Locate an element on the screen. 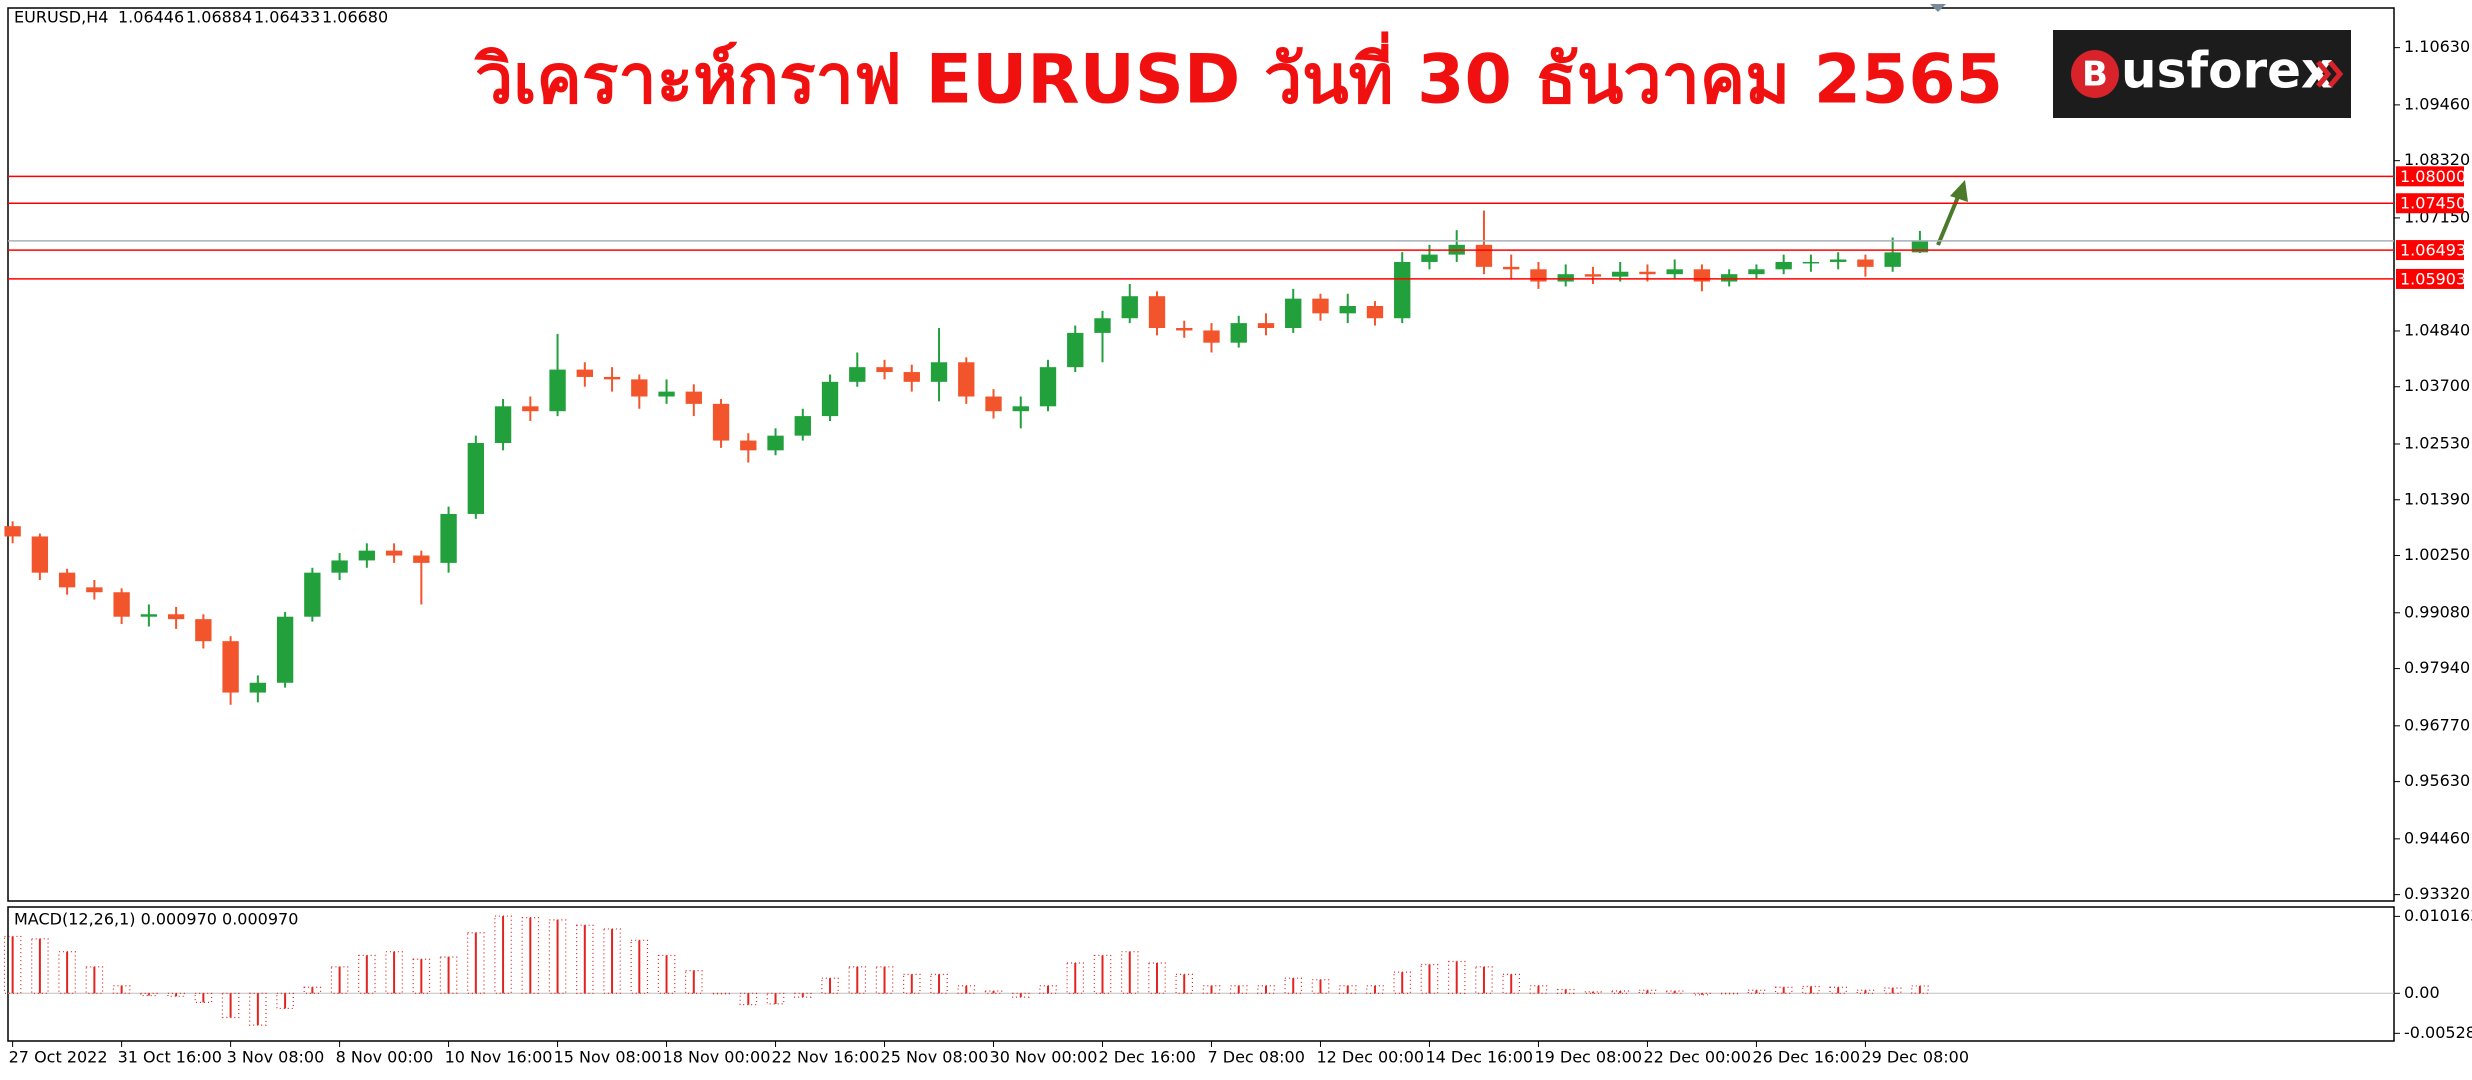  symbol: EURUSD,H4 is located at coordinates (61, 17).